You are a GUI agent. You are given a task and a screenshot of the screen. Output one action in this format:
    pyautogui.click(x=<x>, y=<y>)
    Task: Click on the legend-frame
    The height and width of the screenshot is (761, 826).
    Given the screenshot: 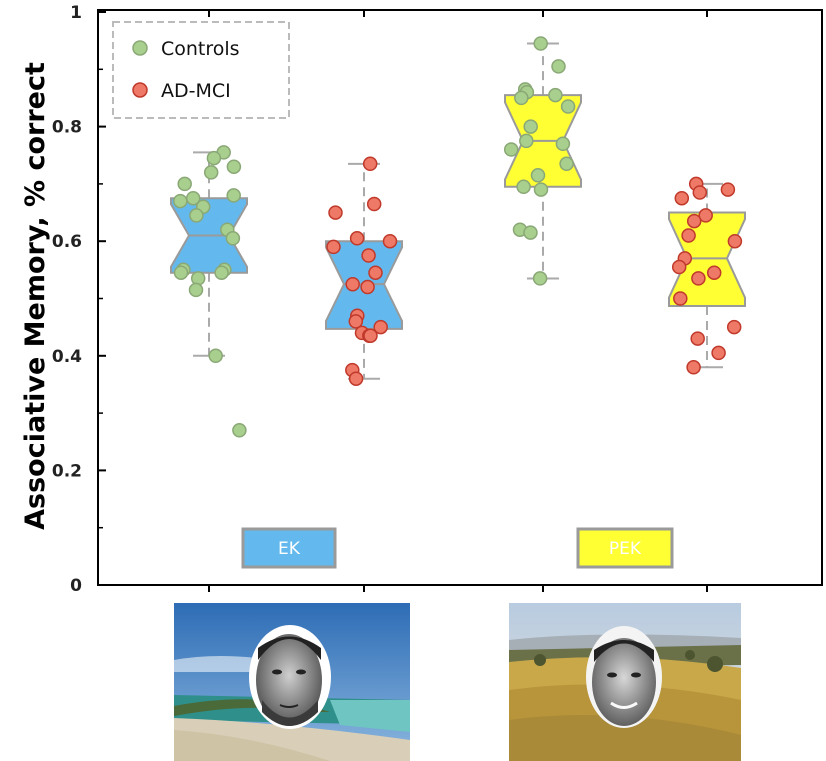 What is the action you would take?
    pyautogui.click(x=201, y=70)
    